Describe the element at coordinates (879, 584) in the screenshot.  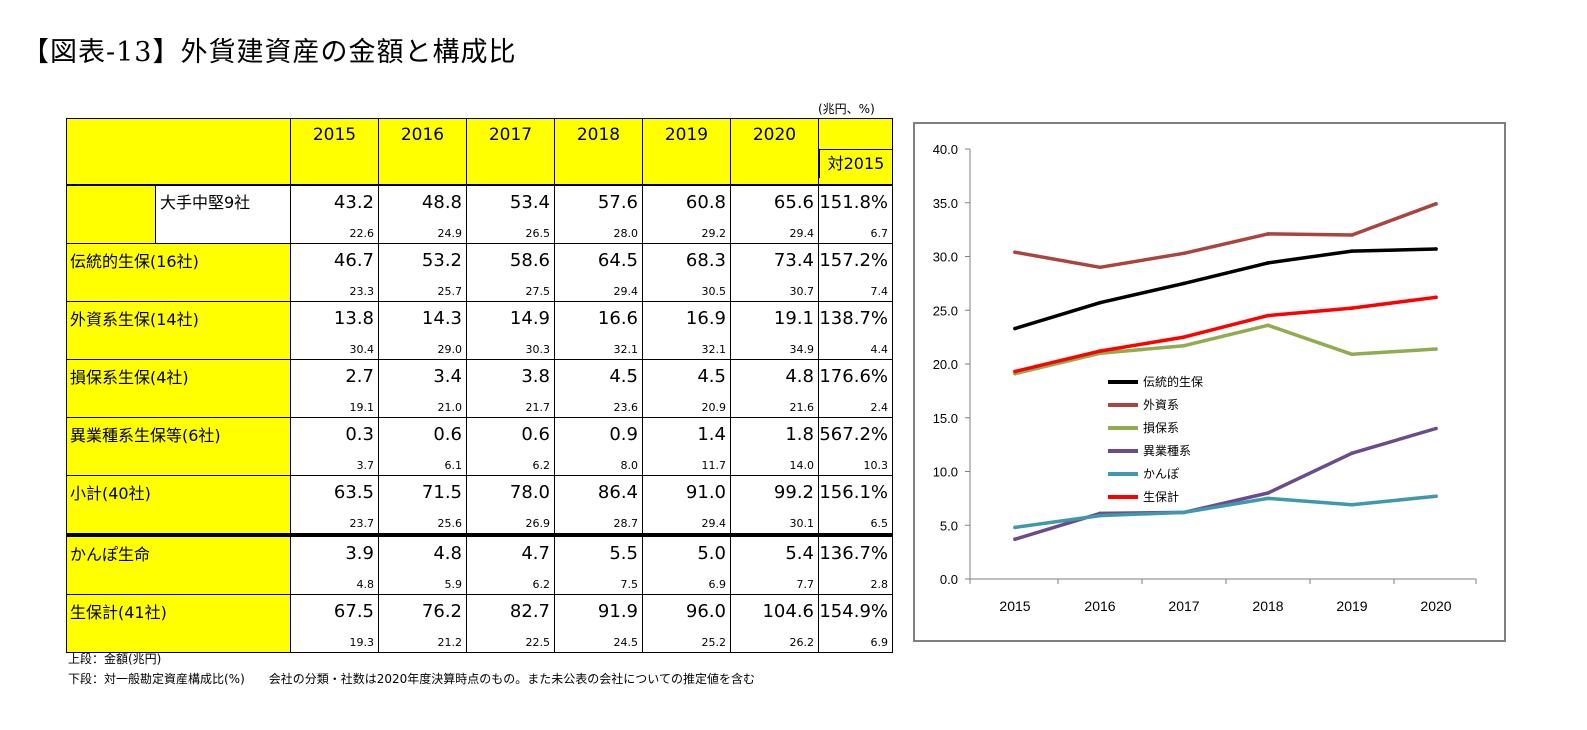
I see `share-ratio-value: 2.8` at that location.